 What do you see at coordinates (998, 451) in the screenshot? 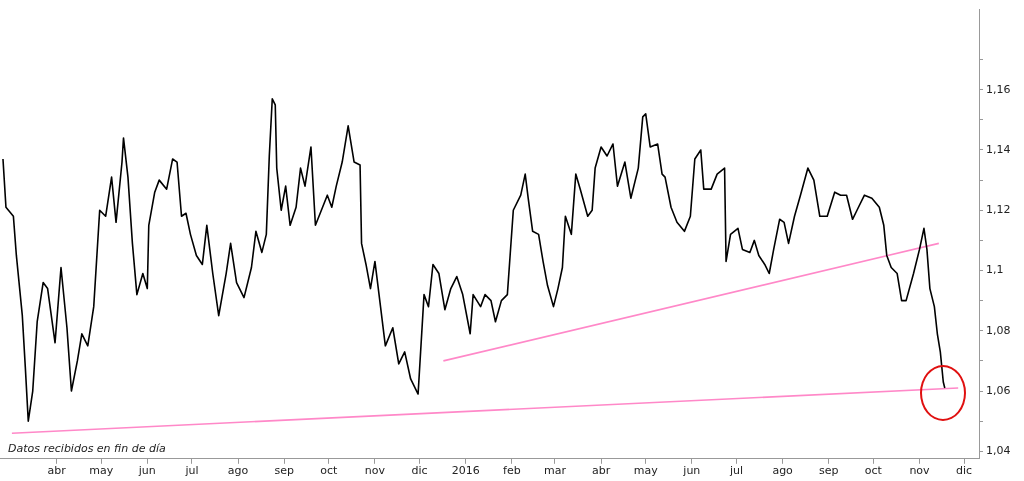
I see `y-tick-label: 1,04` at bounding box center [998, 451].